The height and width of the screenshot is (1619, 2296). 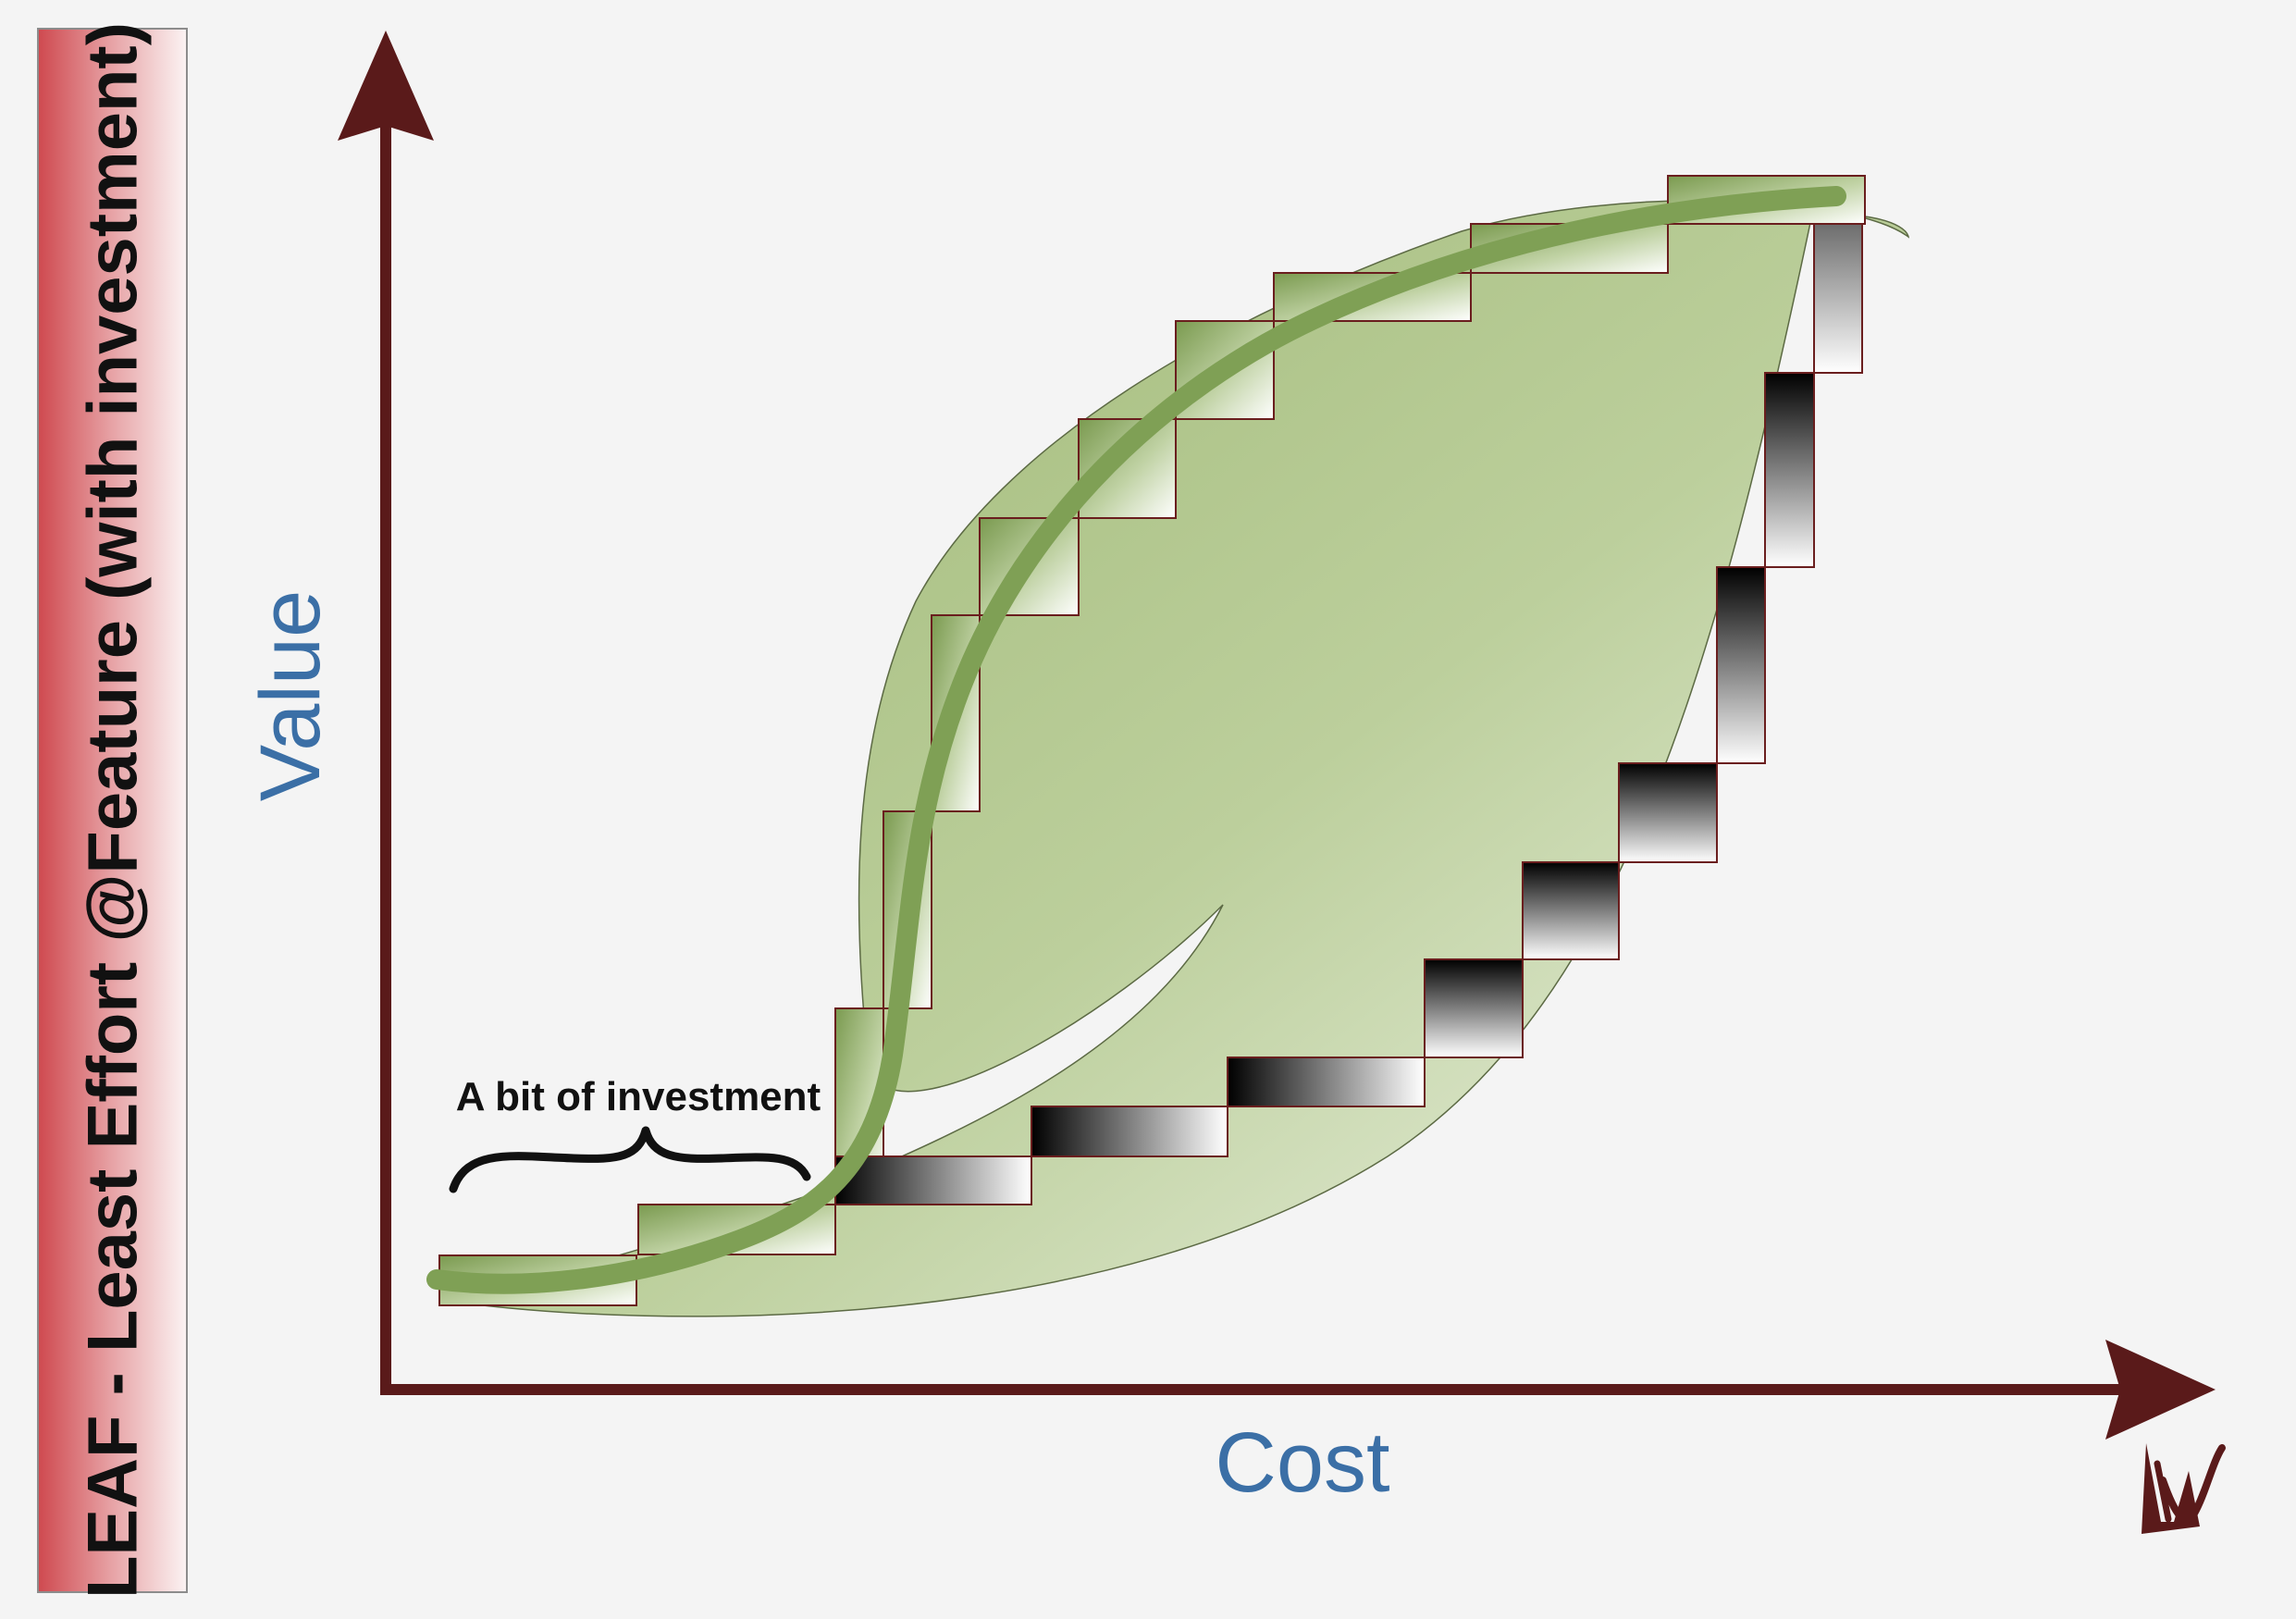 What do you see at coordinates (386, 86) in the screenshot?
I see `y-axis-arrow` at bounding box center [386, 86].